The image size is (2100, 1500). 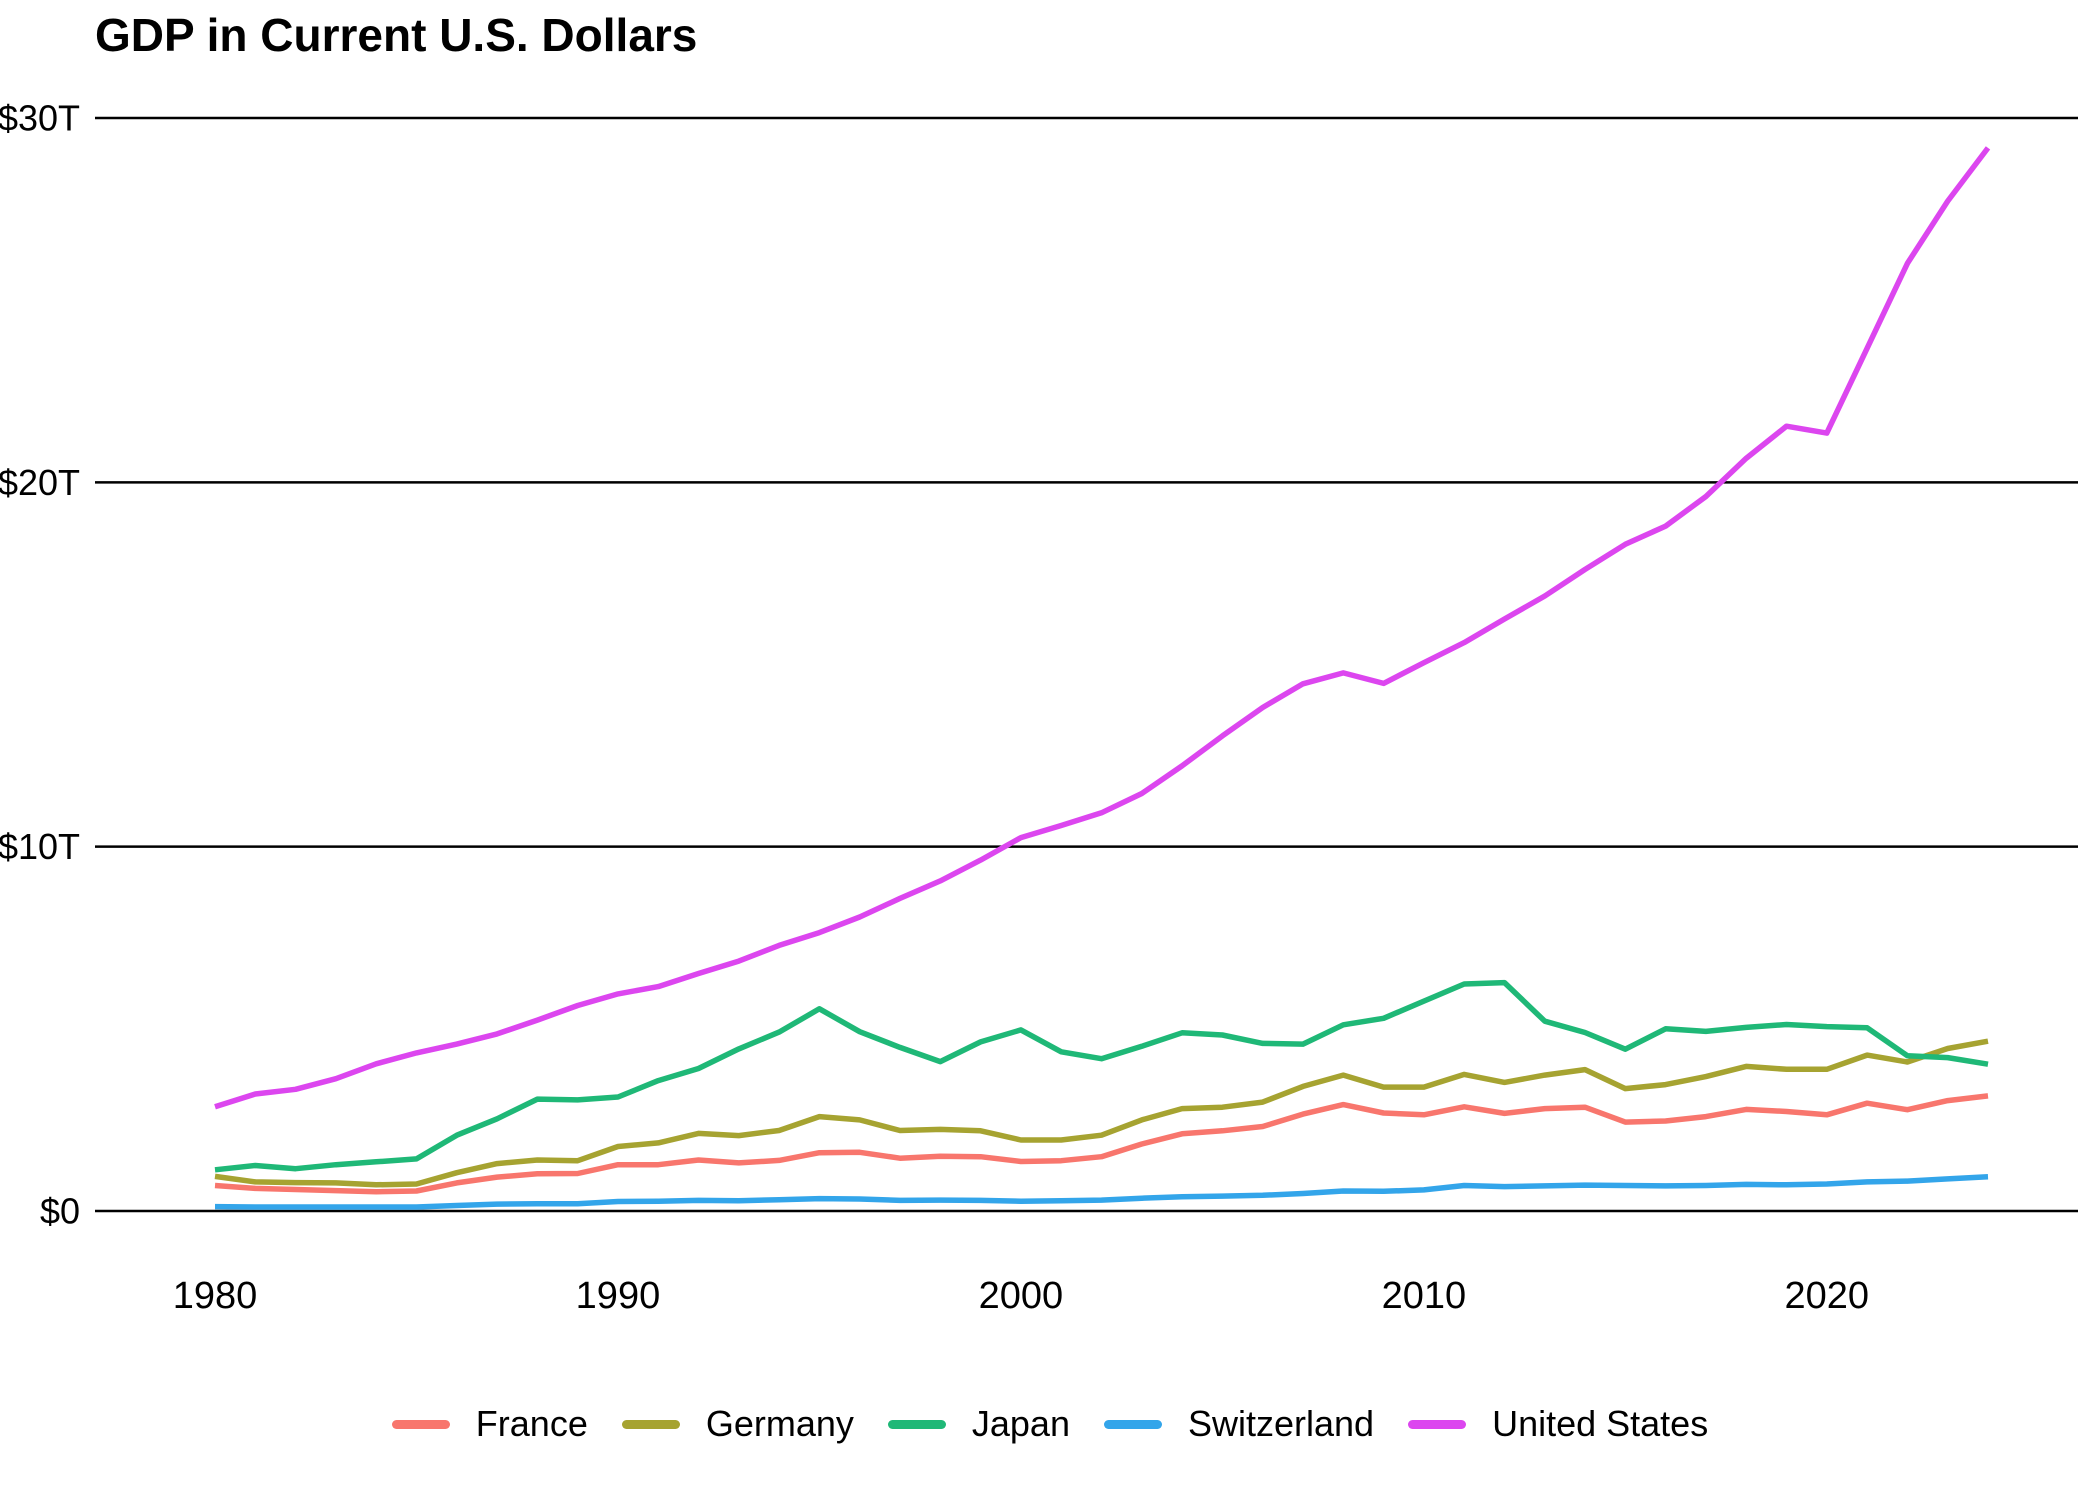 What do you see at coordinates (779, 1423) in the screenshot?
I see `legend-label-germany: Germany` at bounding box center [779, 1423].